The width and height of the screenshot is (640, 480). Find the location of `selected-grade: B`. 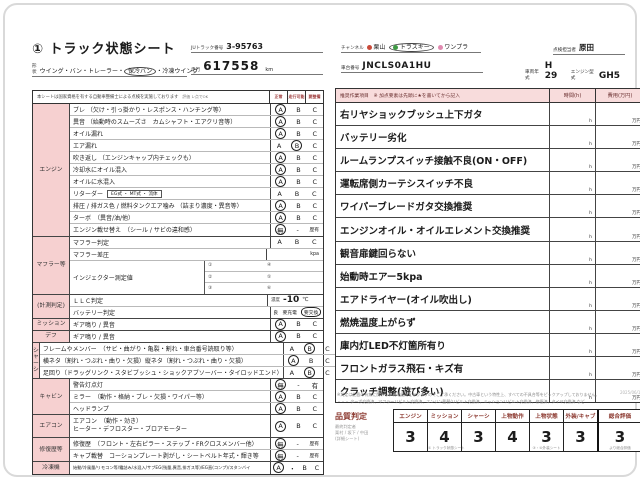

selected-grade: B is located at coordinates (297, 146).